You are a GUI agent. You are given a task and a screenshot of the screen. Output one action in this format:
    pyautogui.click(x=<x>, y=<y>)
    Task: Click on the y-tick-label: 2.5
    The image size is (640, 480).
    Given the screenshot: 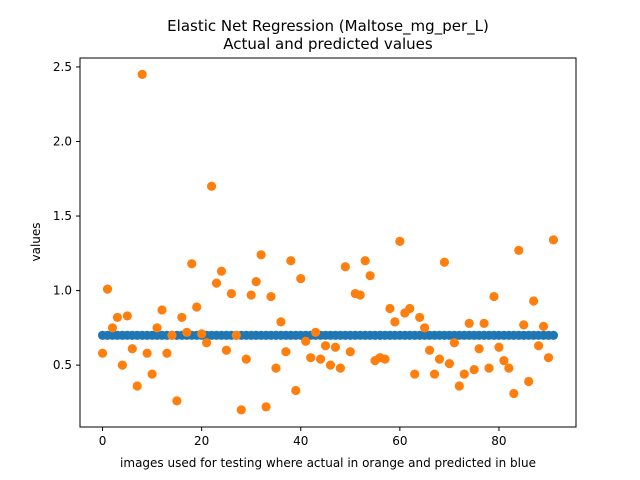 What is the action you would take?
    pyautogui.click(x=62, y=67)
    